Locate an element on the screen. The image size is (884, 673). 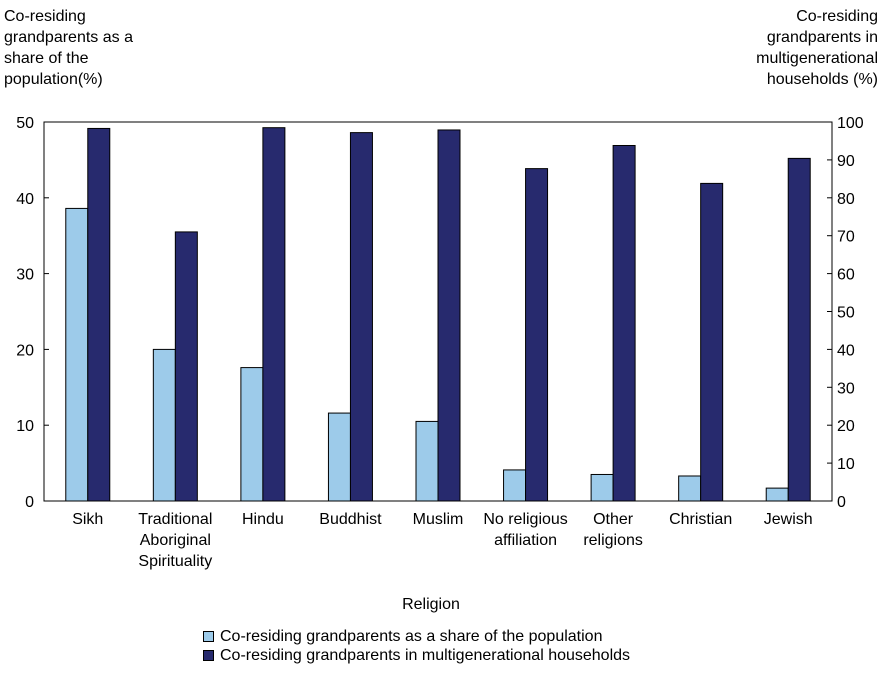
x-axis-label: Religion is located at coordinates (431, 604).